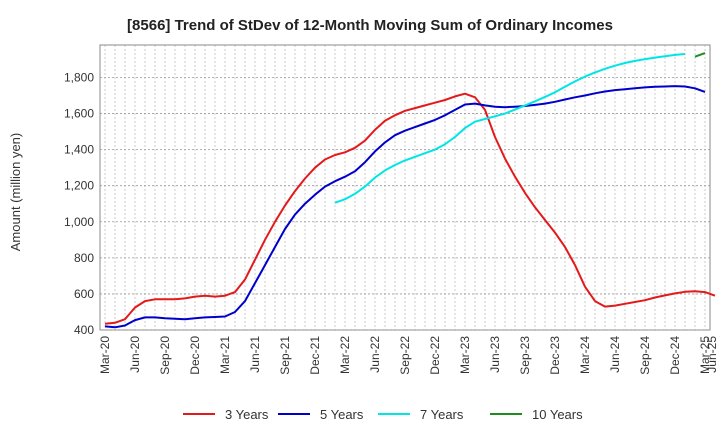  What do you see at coordinates (342, 414) in the screenshot?
I see `legend-label-5-years: 5 Years` at bounding box center [342, 414].